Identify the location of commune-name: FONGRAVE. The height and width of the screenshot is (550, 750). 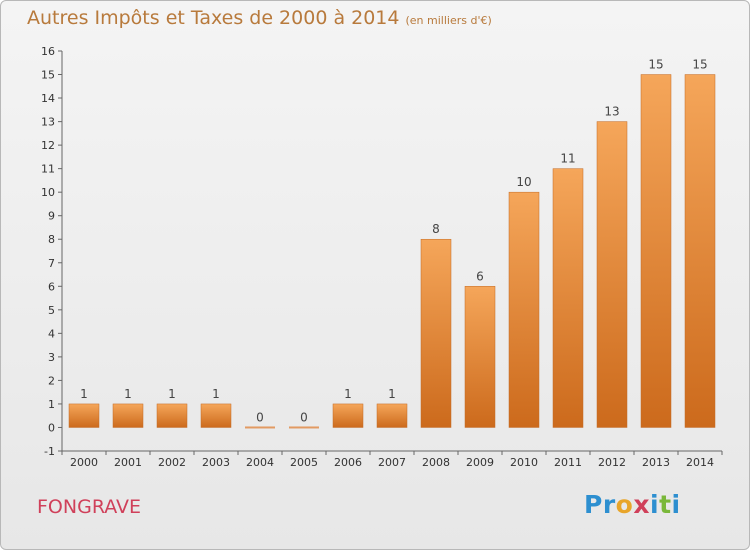
(89, 507).